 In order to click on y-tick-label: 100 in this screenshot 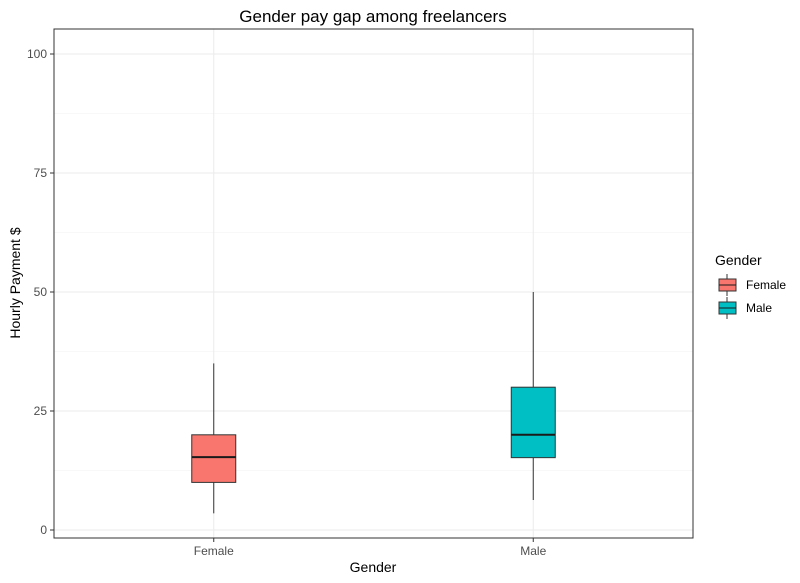, I will do `click(37, 54)`.